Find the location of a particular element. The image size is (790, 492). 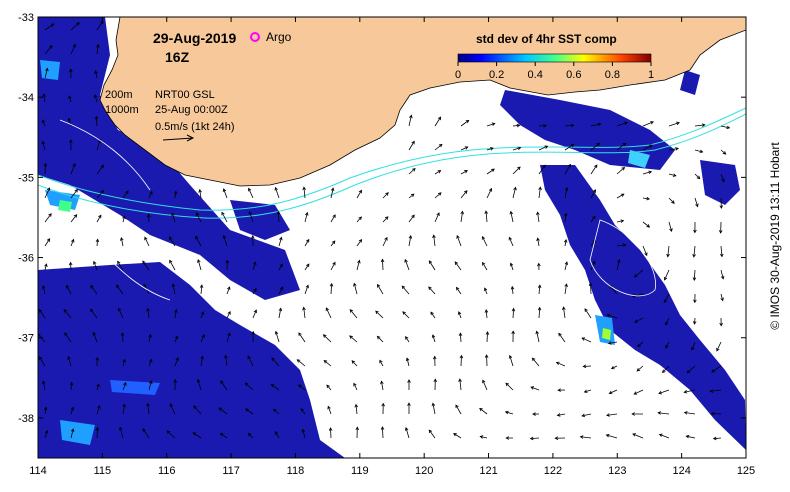

x-tick-label: 120 is located at coordinates (424, 471).